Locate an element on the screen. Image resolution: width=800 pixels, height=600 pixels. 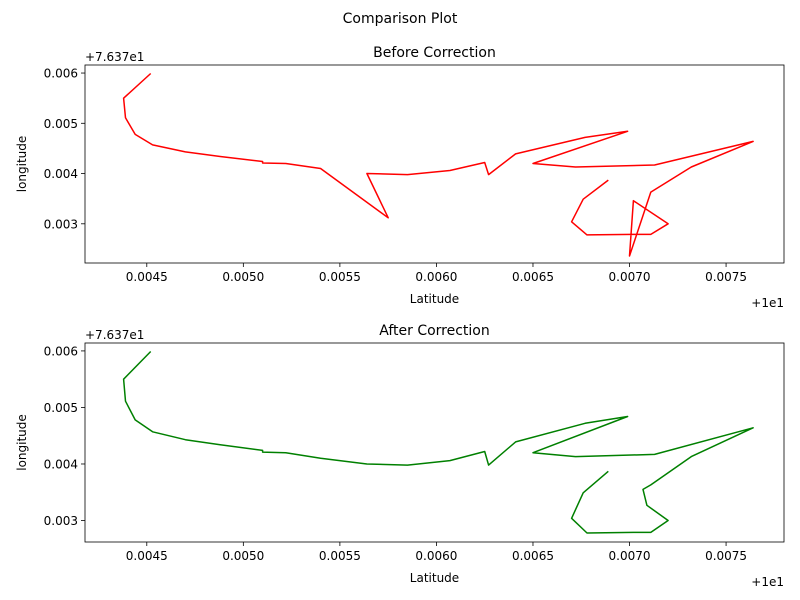
figure-suptitle: Comparison Plot is located at coordinates (400, 19).